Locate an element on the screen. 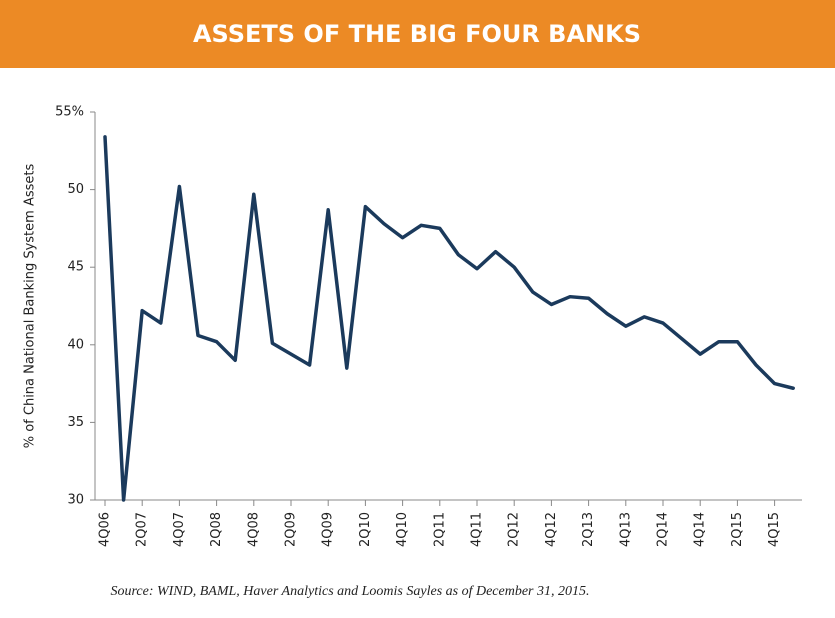 Image resolution: width=835 pixels, height=618 pixels. y-tick-label: 40 is located at coordinates (75, 344).